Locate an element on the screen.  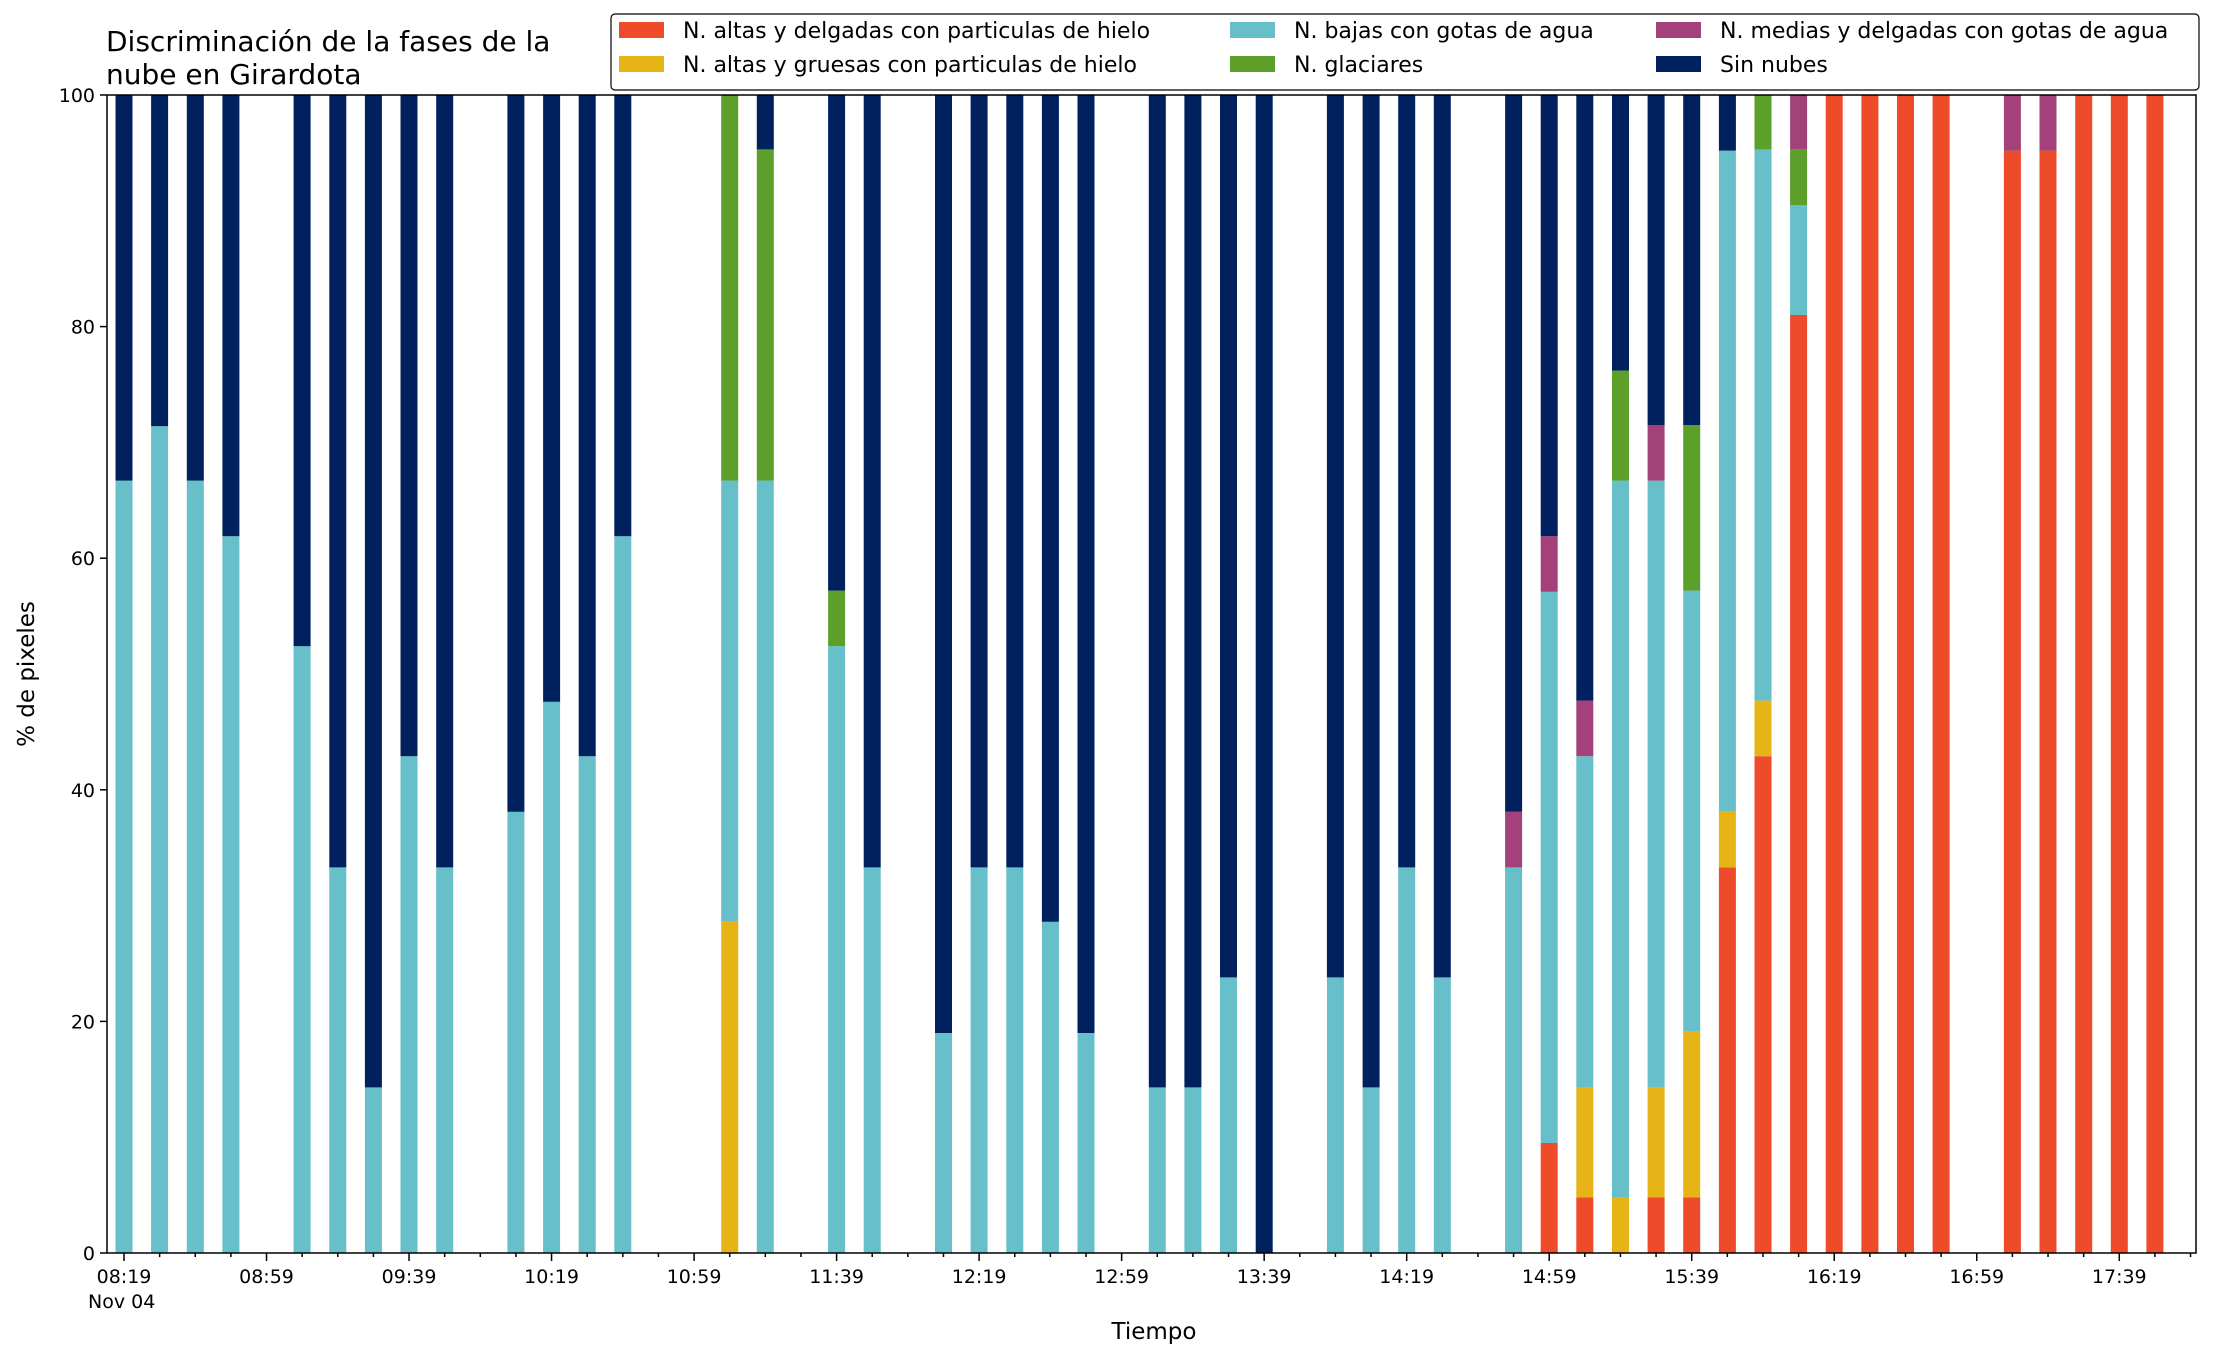
x-tick-label: 08:19 is located at coordinates (124, 1277).